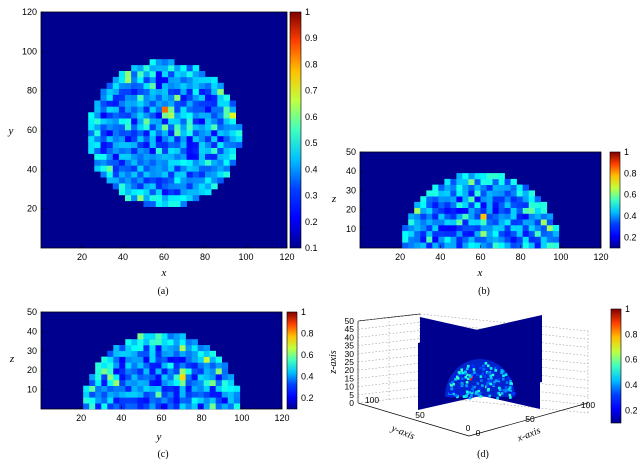 The image size is (637, 466). I want to click on panel-a-ylabel: y, so click(11, 131).